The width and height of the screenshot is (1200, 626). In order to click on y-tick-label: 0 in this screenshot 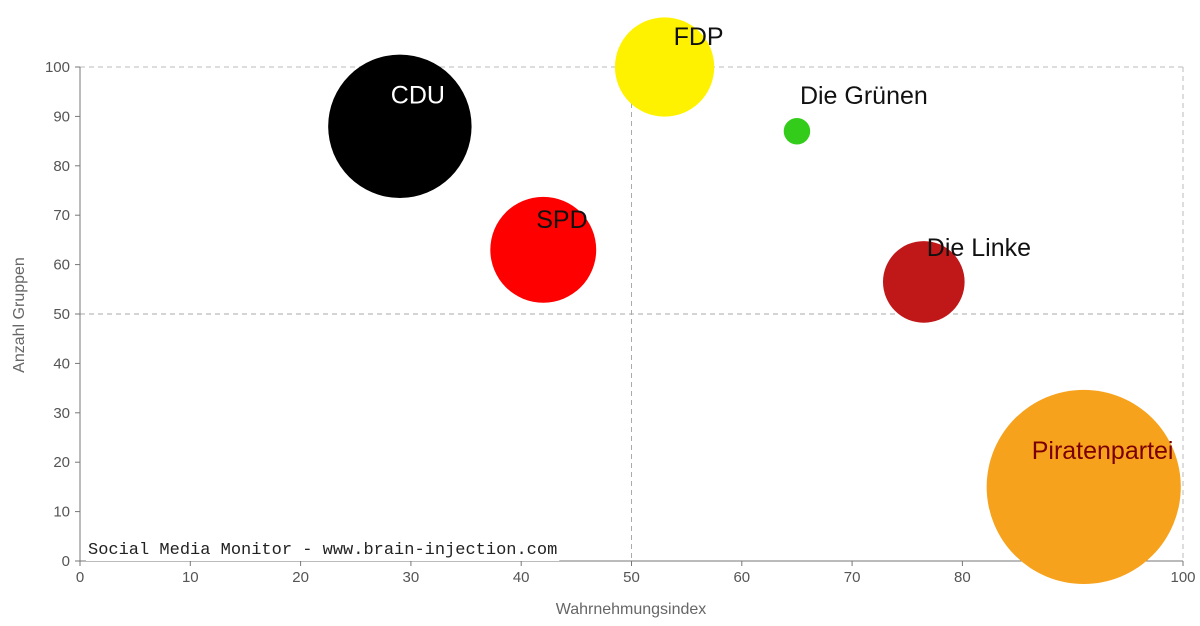, I will do `click(66, 561)`.